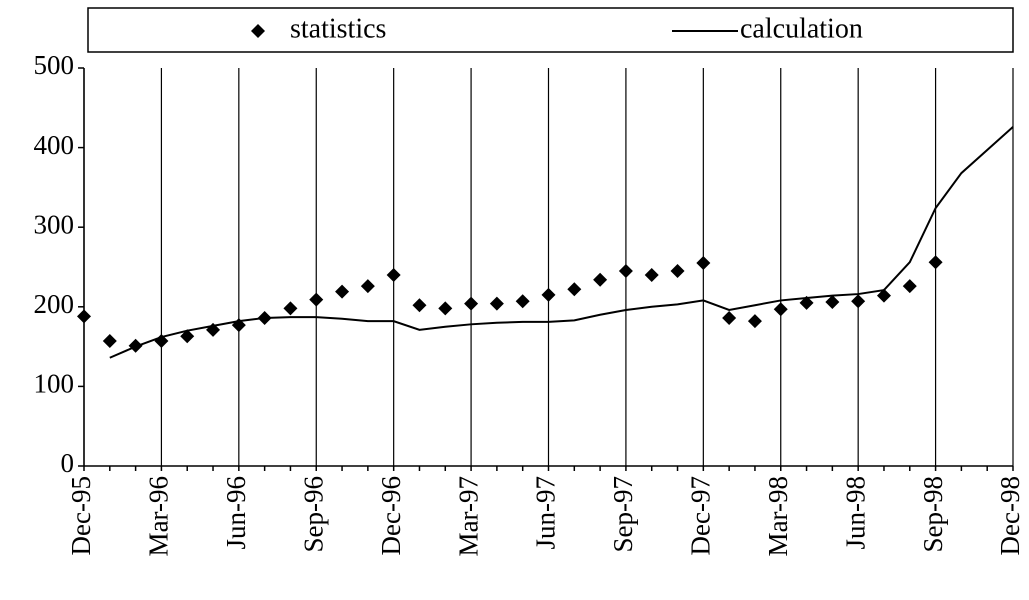 The height and width of the screenshot is (600, 1029). What do you see at coordinates (801, 28) in the screenshot?
I see `legend-label: calculation` at bounding box center [801, 28].